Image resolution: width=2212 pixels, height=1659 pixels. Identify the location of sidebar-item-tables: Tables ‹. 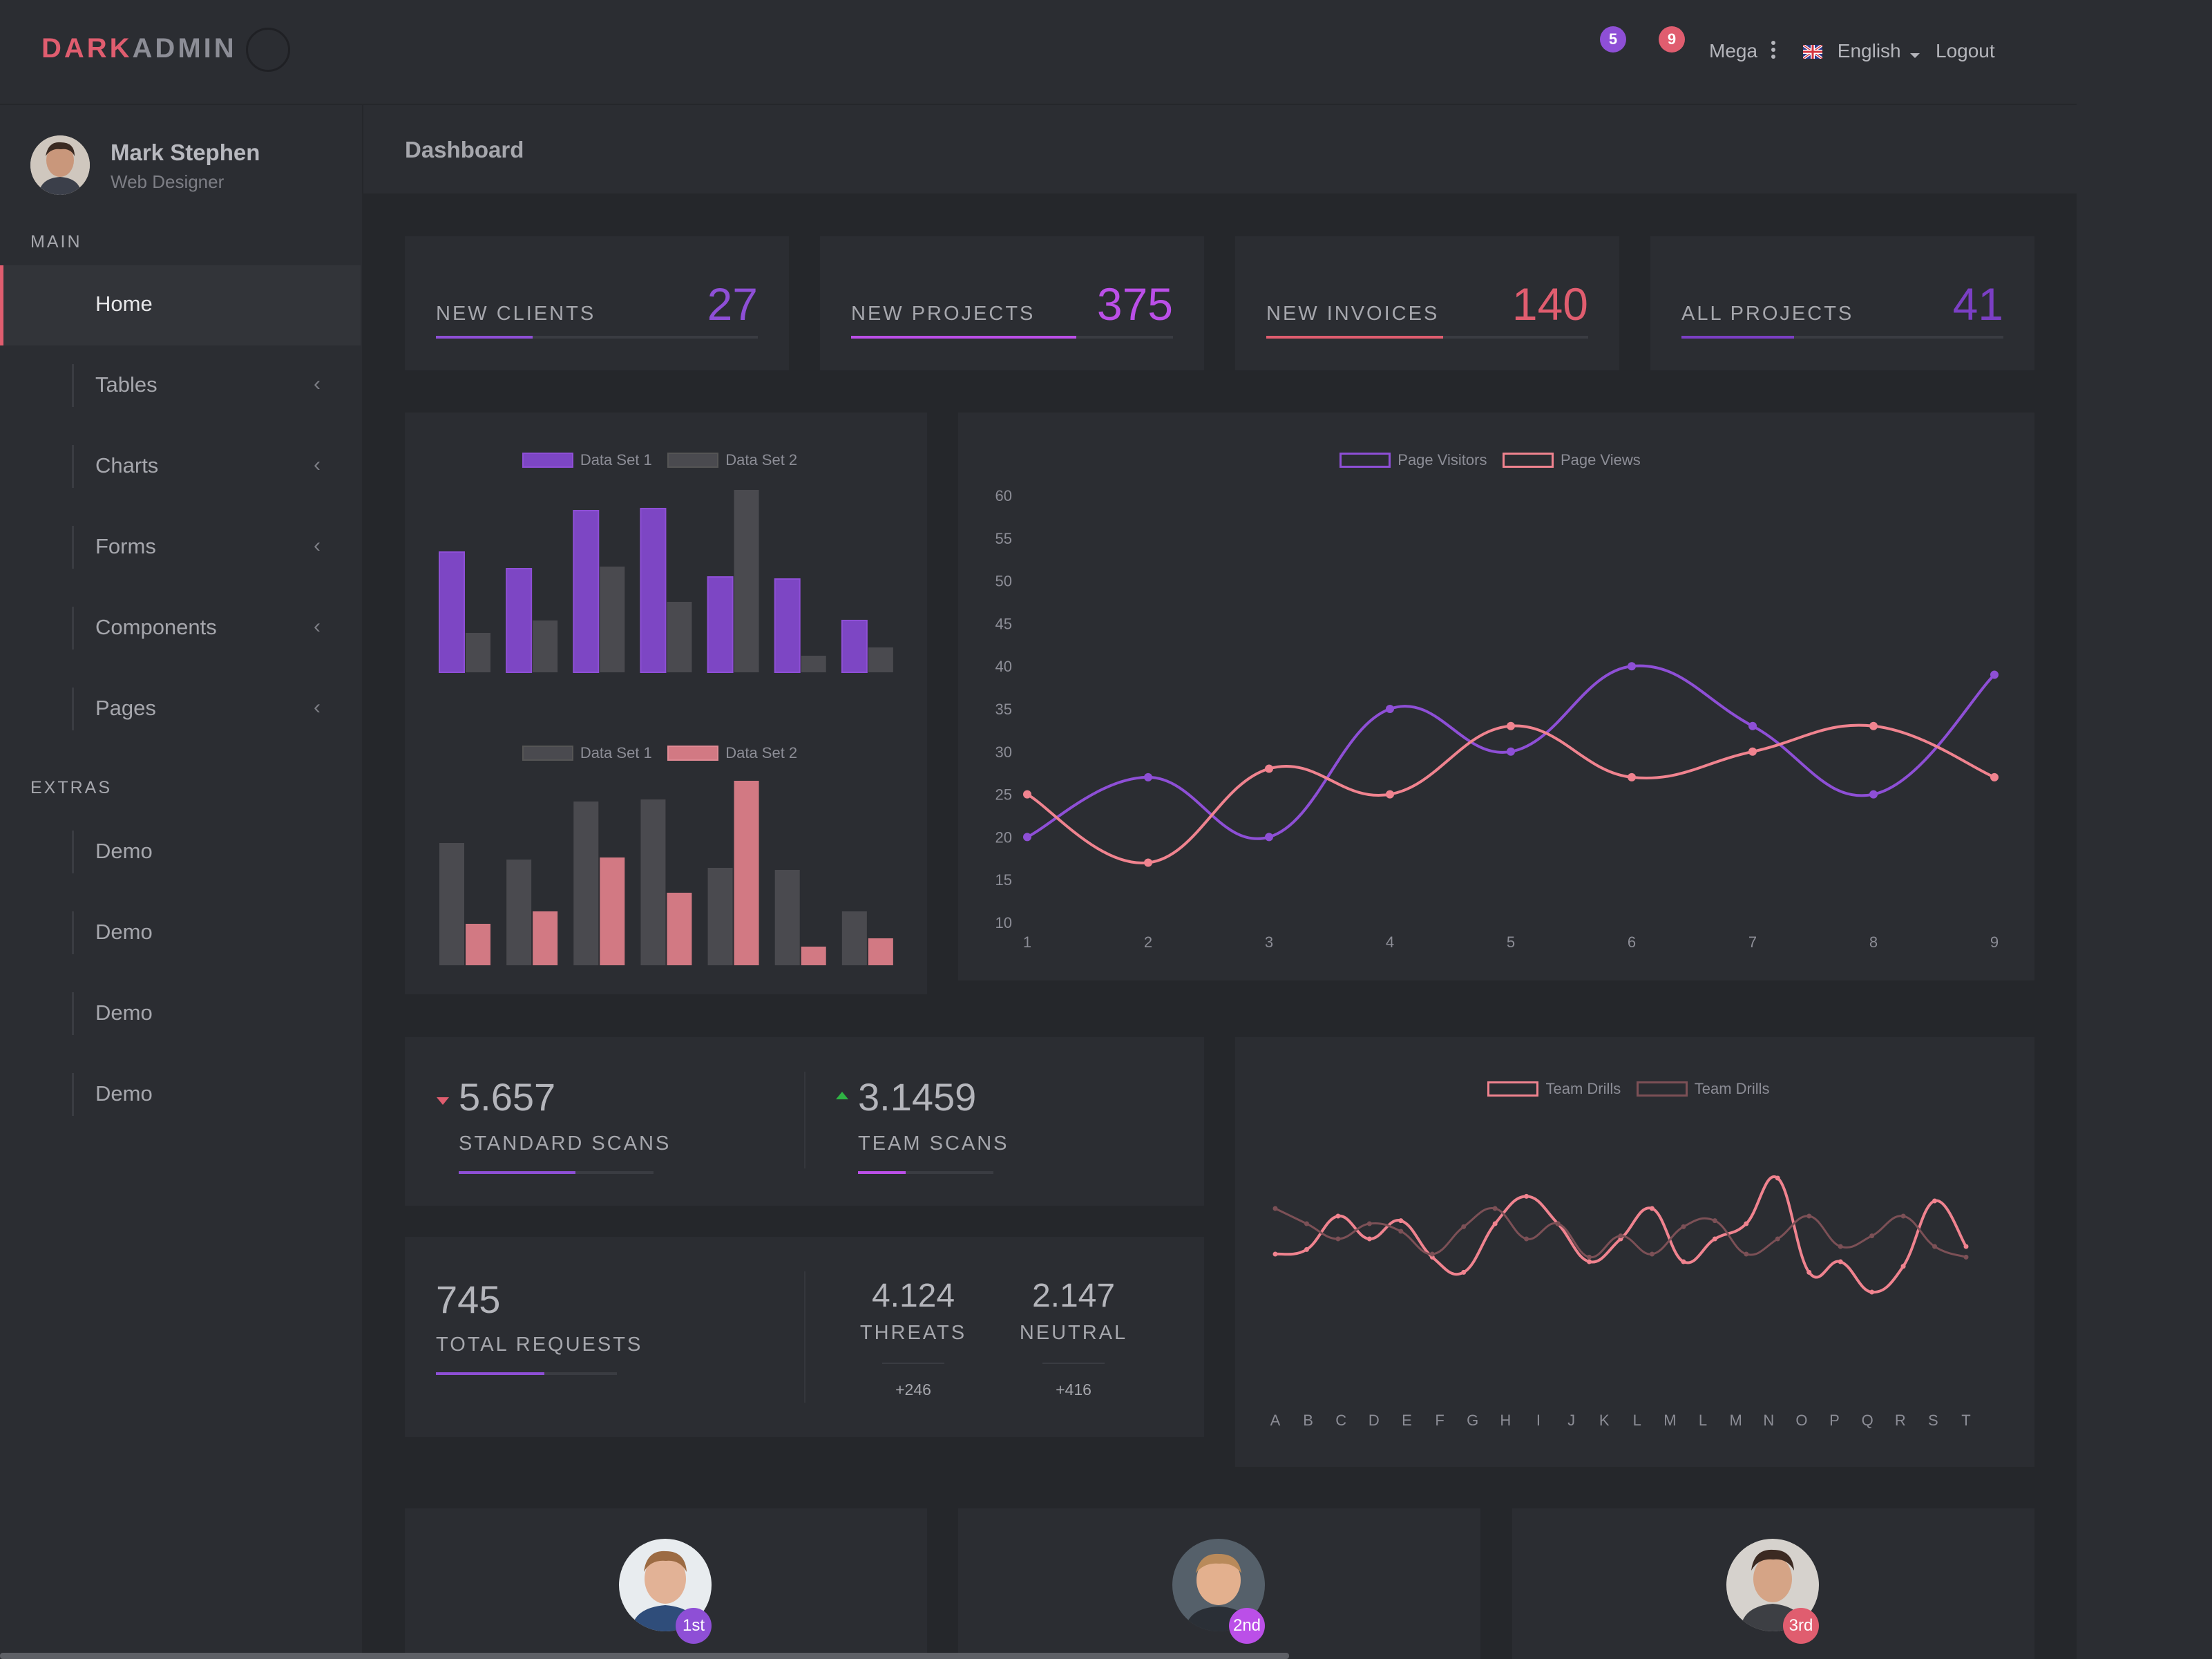
(180, 386).